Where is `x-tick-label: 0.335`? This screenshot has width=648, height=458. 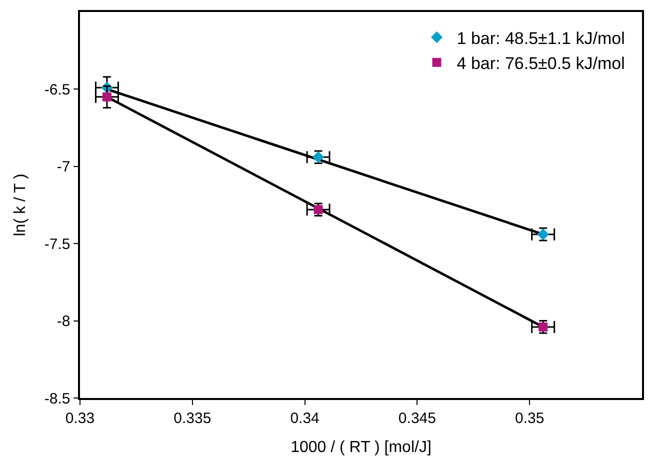 x-tick-label: 0.335 is located at coordinates (193, 418).